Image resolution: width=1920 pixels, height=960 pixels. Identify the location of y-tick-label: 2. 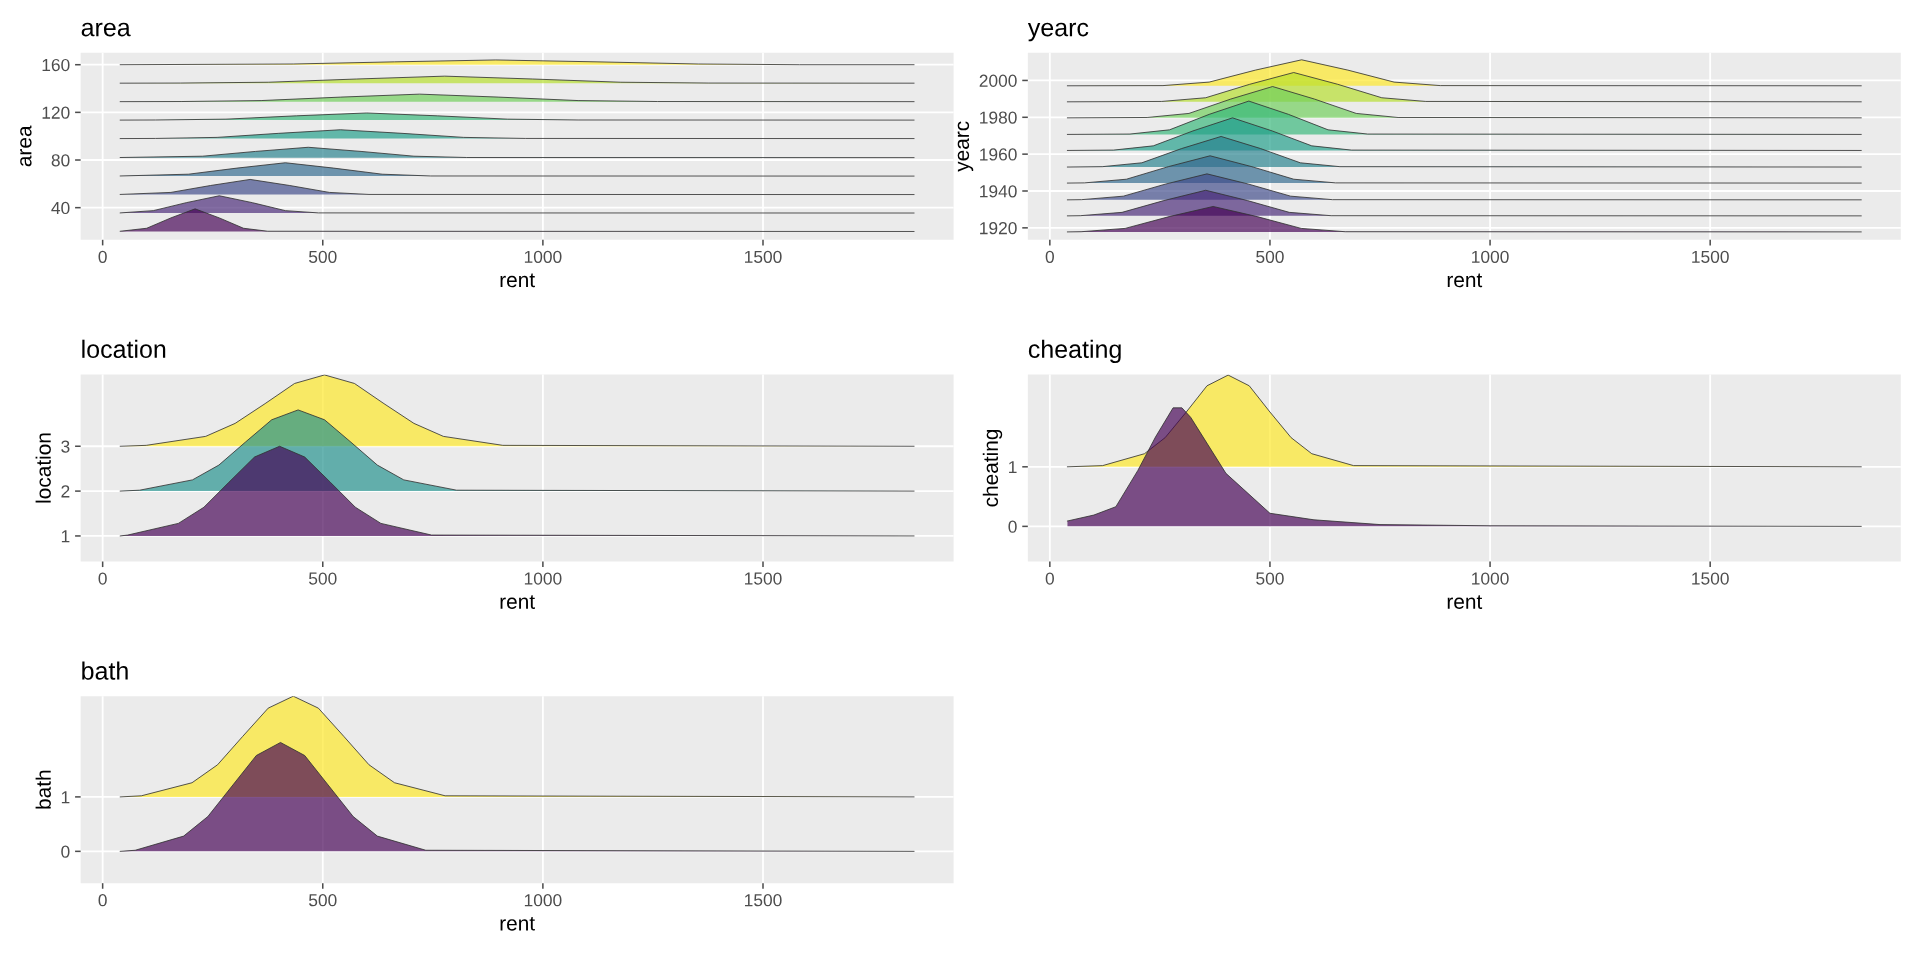
(65, 491).